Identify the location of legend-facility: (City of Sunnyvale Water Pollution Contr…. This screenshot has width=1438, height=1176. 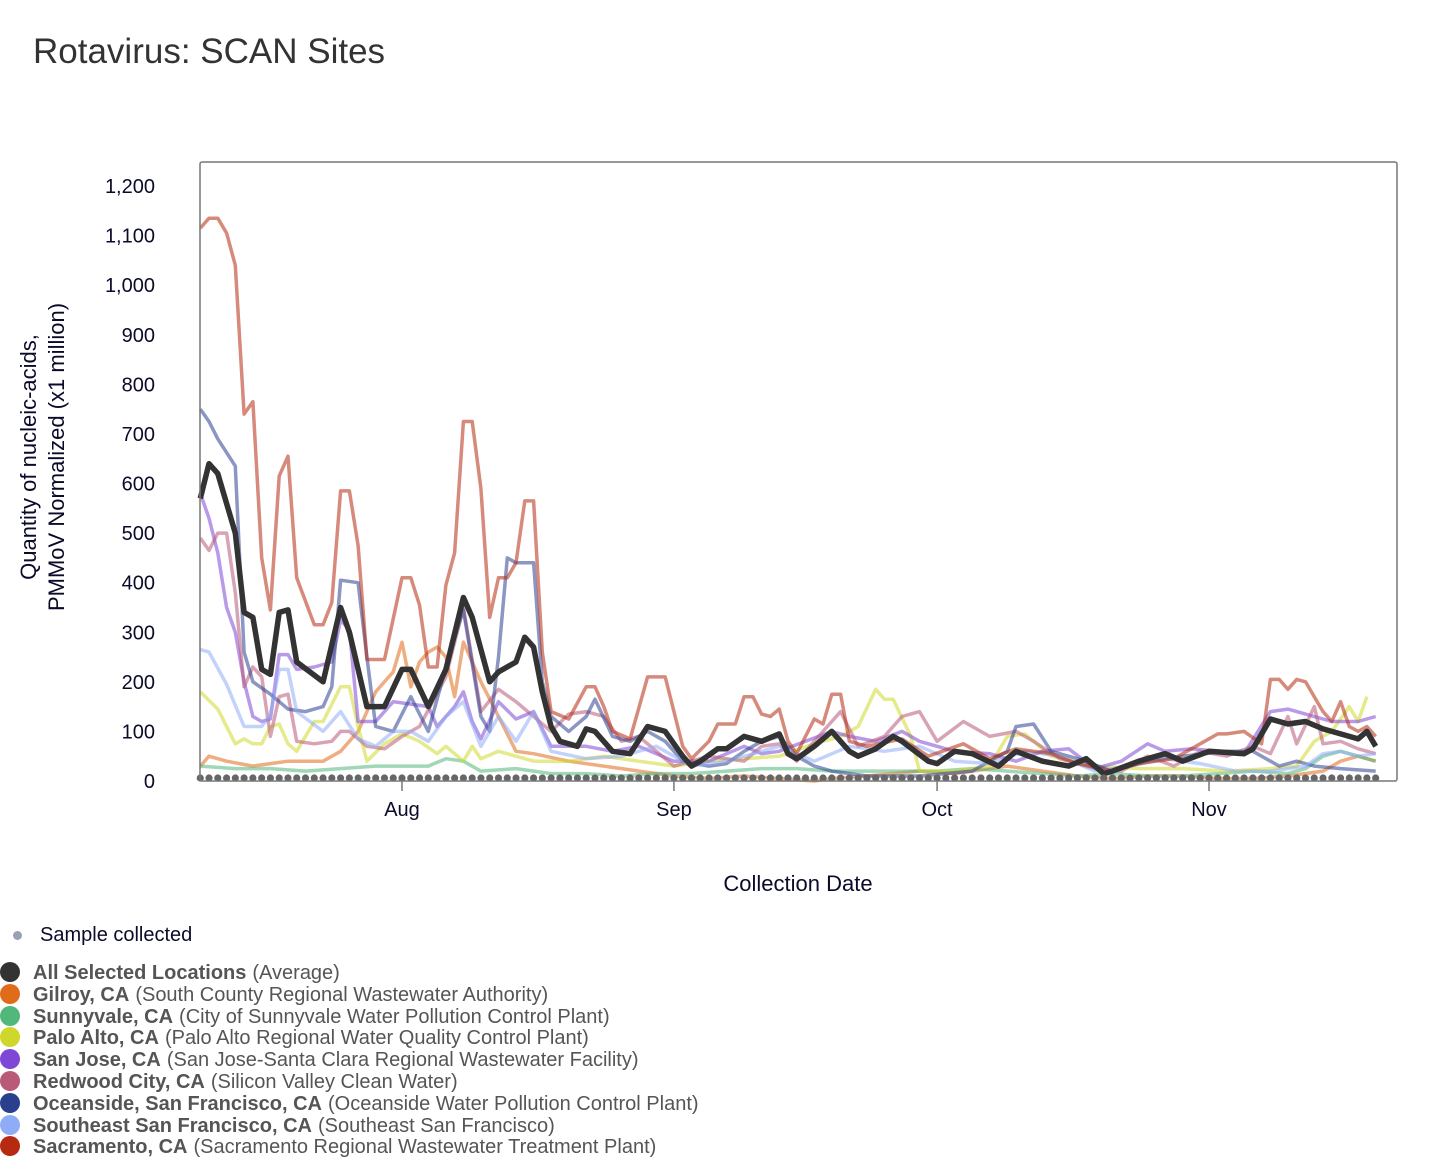
(394, 1016).